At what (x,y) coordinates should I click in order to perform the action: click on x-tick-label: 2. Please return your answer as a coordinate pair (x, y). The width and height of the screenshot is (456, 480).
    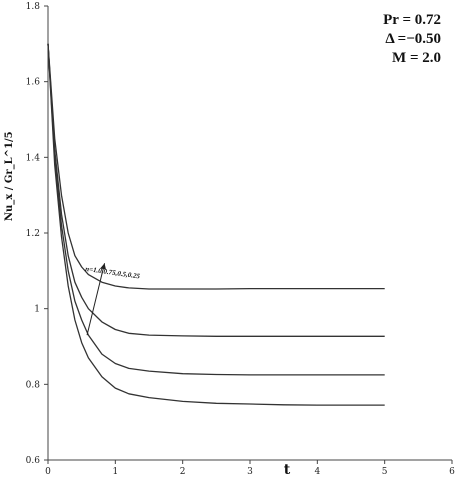
    Looking at the image, I should click on (183, 472).